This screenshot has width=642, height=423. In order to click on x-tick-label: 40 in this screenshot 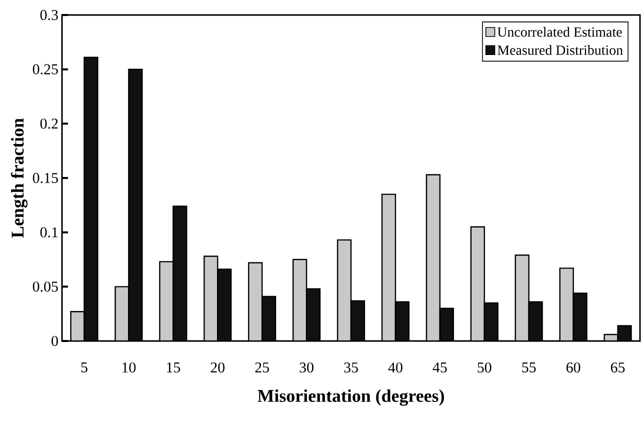, I will do `click(395, 367)`.